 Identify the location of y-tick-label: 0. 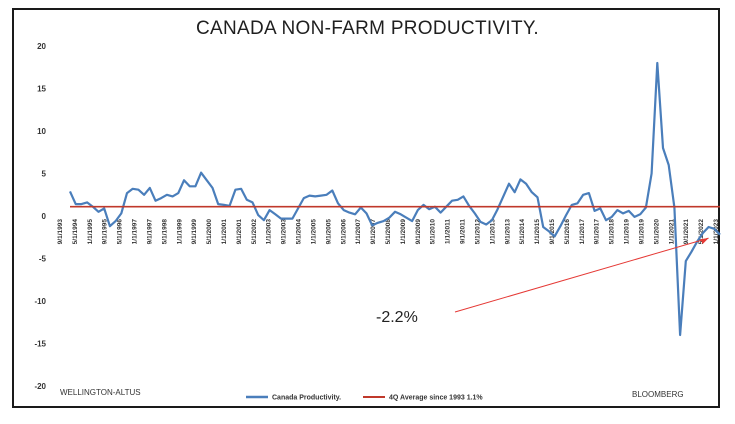
(44, 216).